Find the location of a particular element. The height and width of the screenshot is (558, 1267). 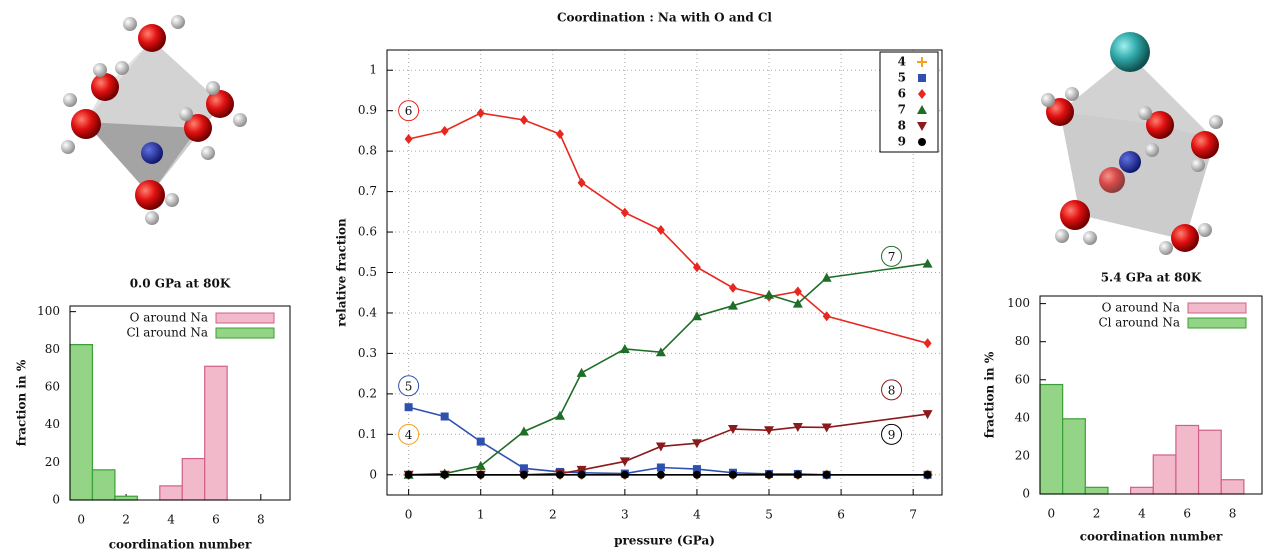

y-tick-label: 40 is located at coordinates (52, 424).